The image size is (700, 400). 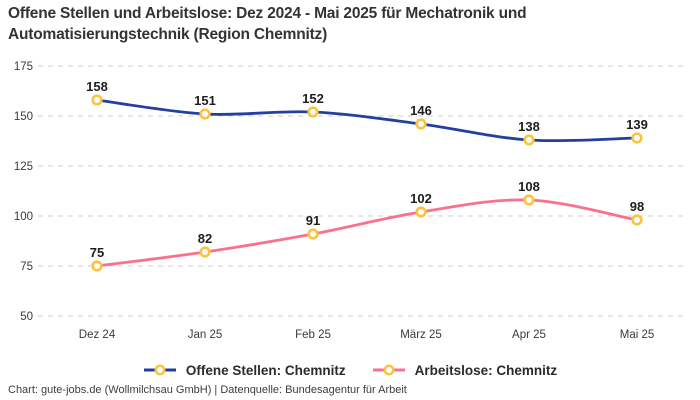 What do you see at coordinates (637, 206) in the screenshot?
I see `value-label: 98` at bounding box center [637, 206].